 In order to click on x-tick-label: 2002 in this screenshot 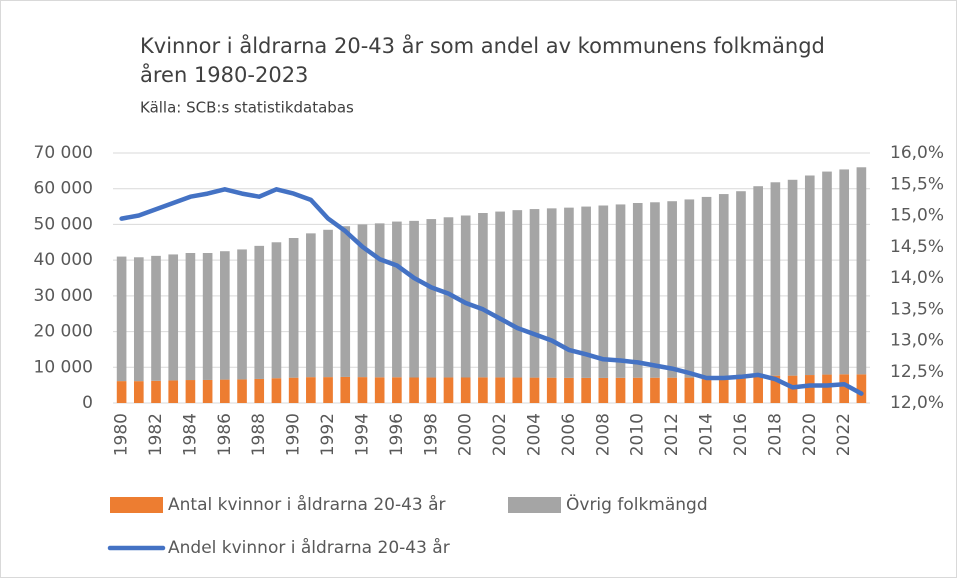, I will do `click(500, 434)`.